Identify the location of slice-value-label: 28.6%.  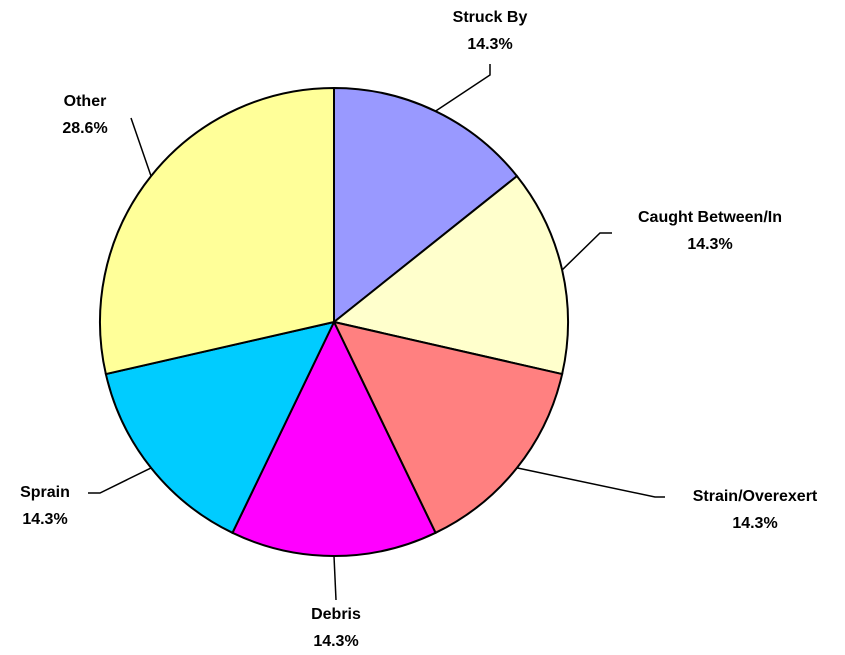
(84, 128).